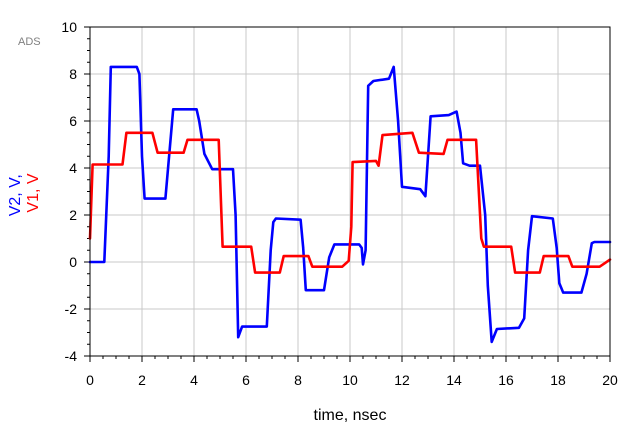 The height and width of the screenshot is (433, 630). I want to click on y-axis-title: V2, V, V1, V, so click(24, 193).